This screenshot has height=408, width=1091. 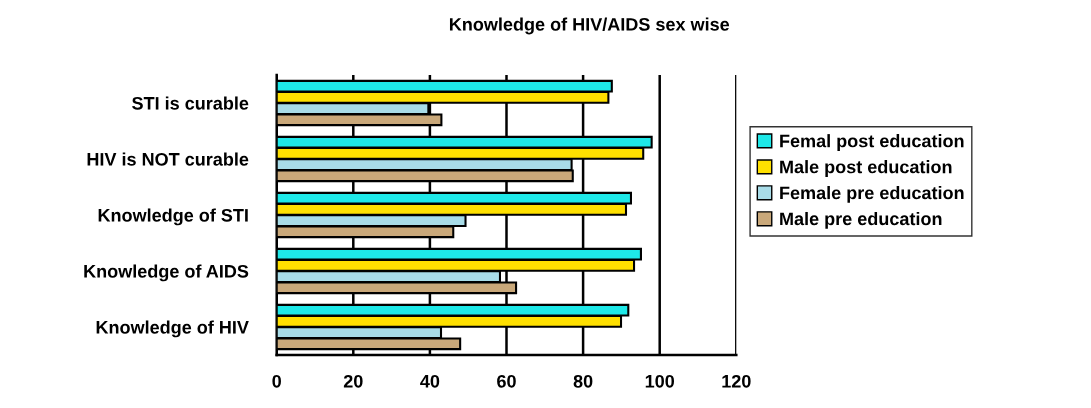 What do you see at coordinates (872, 142) in the screenshot?
I see `legend-label: Femal post education` at bounding box center [872, 142].